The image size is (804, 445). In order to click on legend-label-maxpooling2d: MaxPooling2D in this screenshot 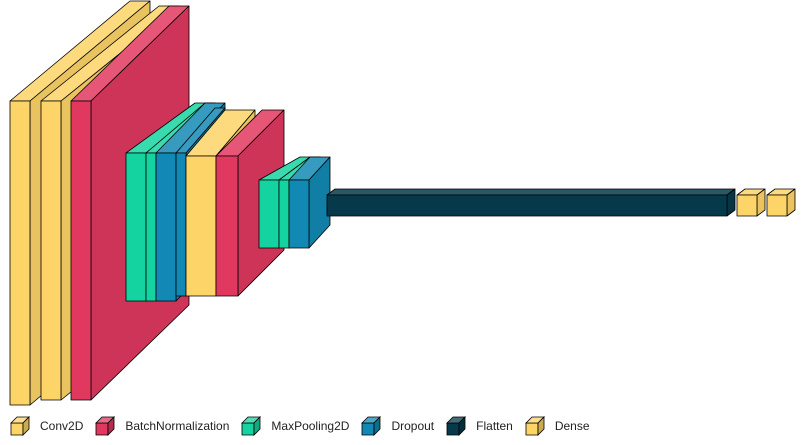, I will do `click(310, 426)`.